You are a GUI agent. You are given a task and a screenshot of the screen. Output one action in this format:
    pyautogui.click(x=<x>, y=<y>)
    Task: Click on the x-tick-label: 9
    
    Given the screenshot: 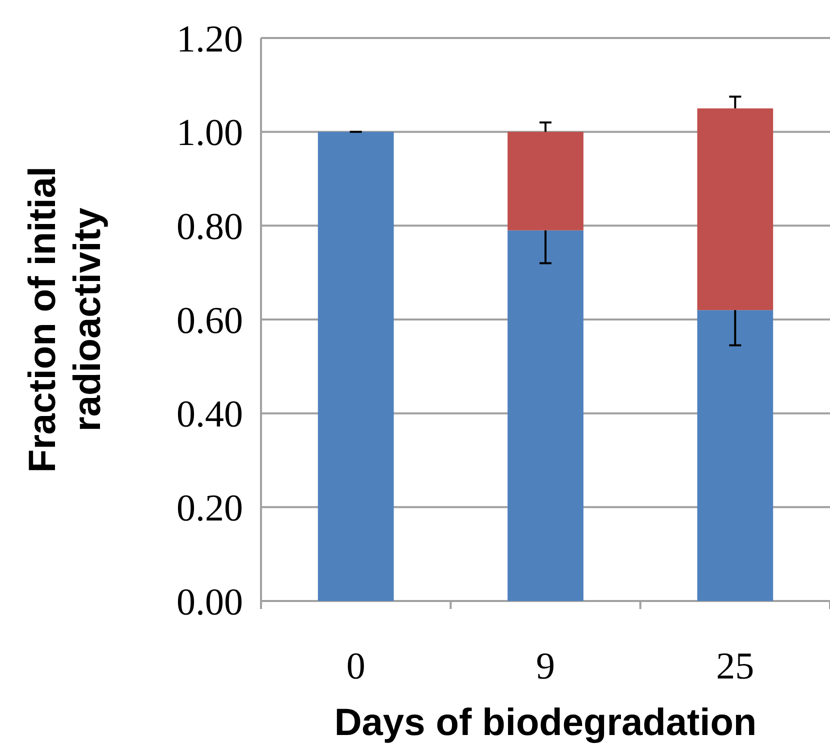 What is the action you would take?
    pyautogui.click(x=545, y=666)
    